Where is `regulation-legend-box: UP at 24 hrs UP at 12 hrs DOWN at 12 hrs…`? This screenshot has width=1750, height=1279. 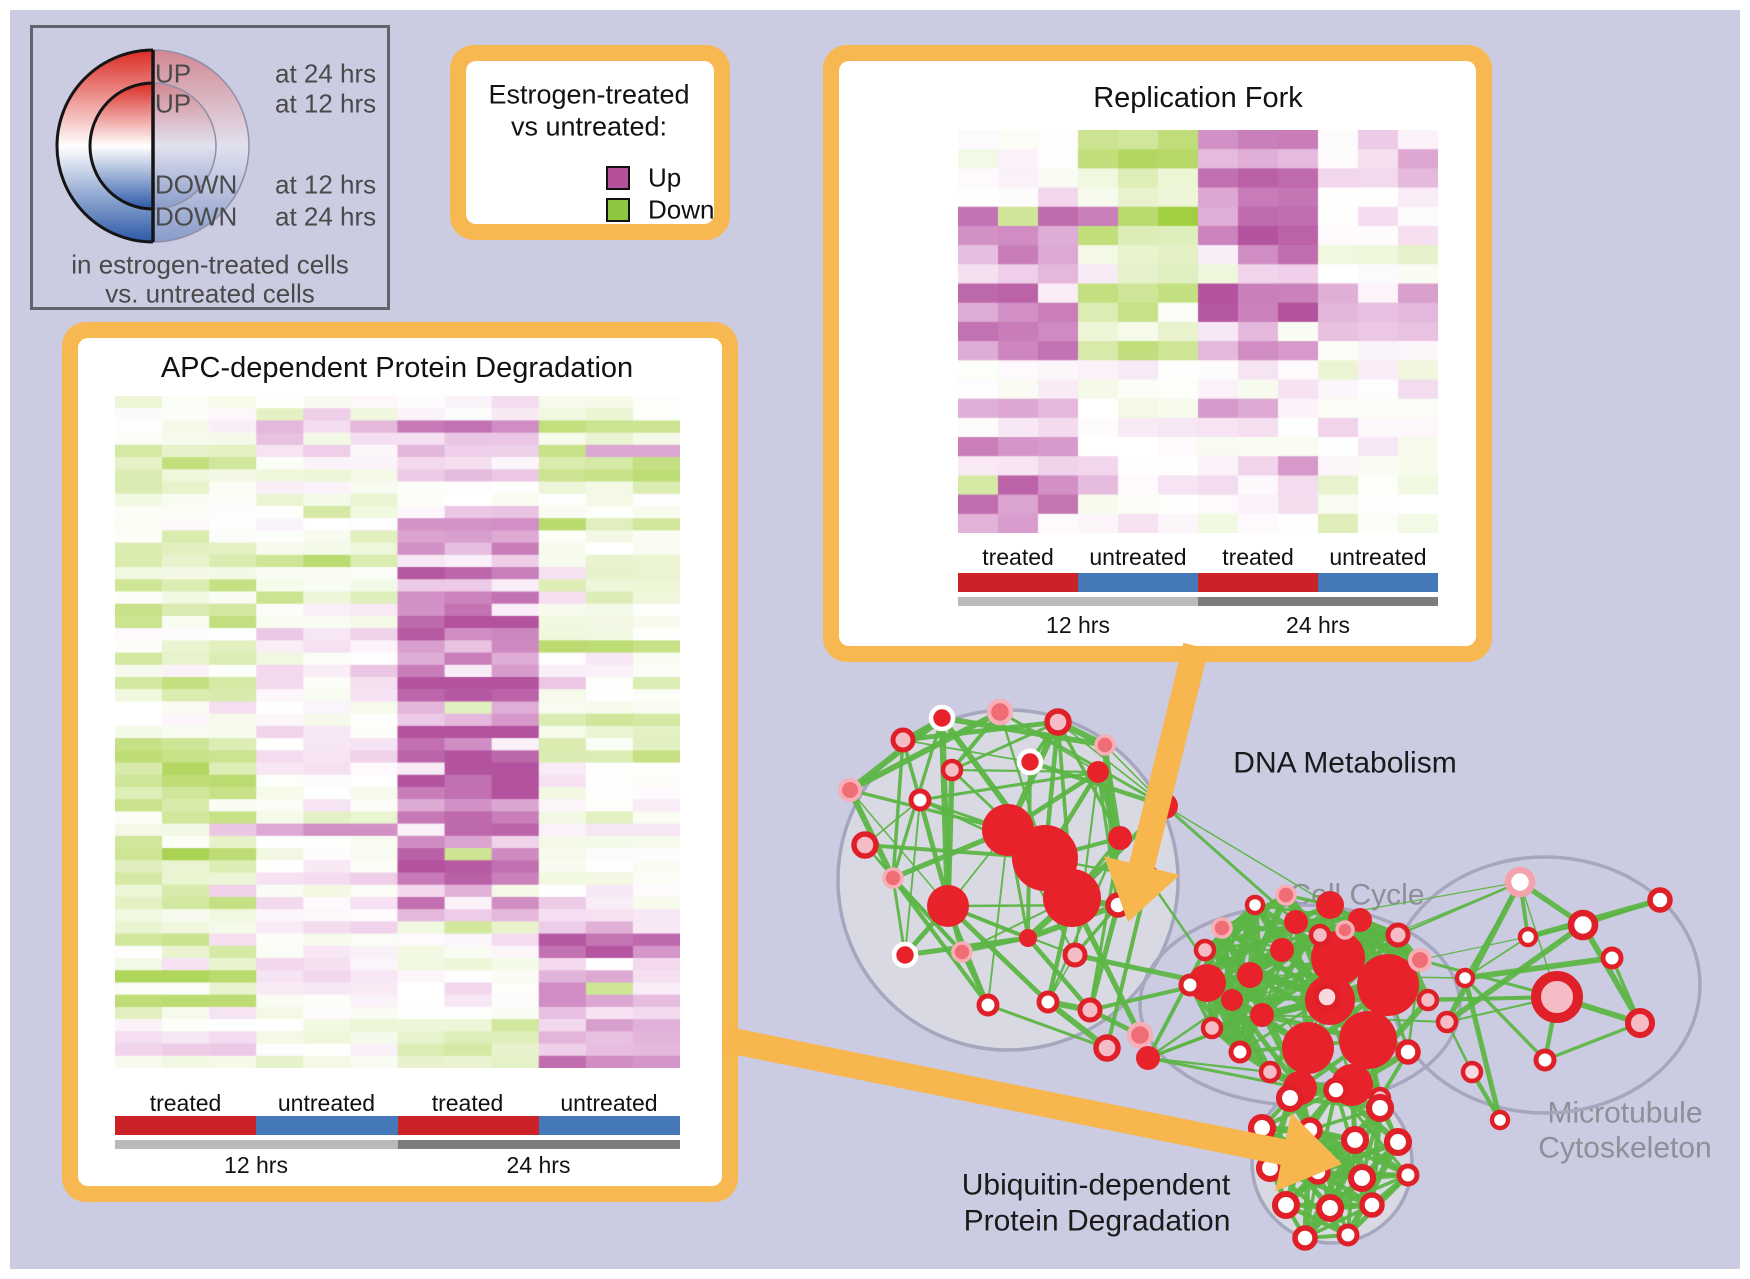 regulation-legend-box: UP at 24 hrs UP at 12 hrs DOWN at 12 hrs… is located at coordinates (210, 167).